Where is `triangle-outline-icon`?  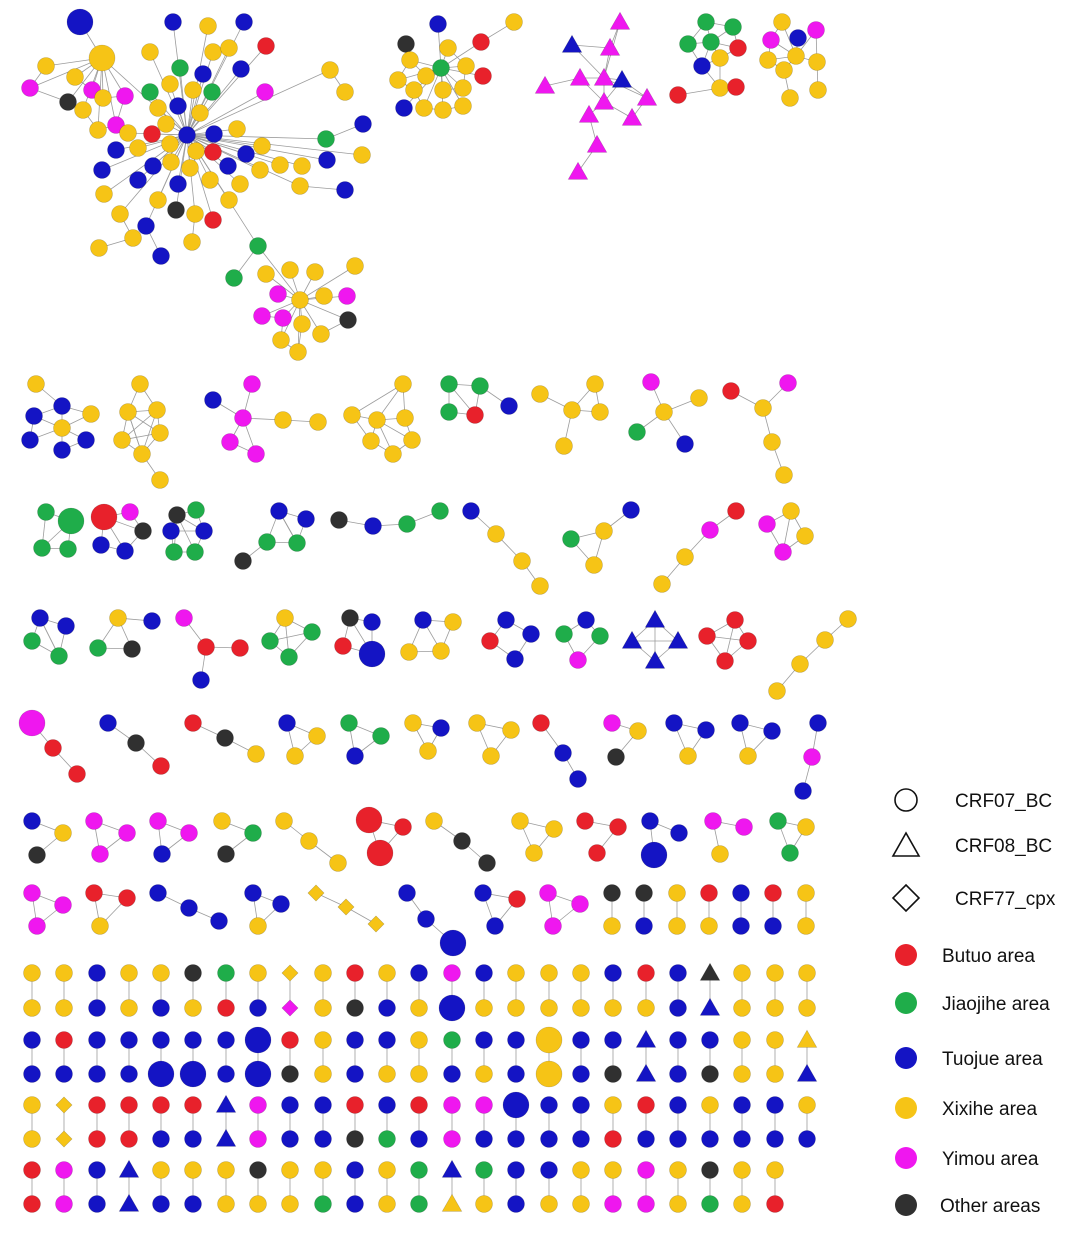
triangle-outline-icon is located at coordinates (906, 844).